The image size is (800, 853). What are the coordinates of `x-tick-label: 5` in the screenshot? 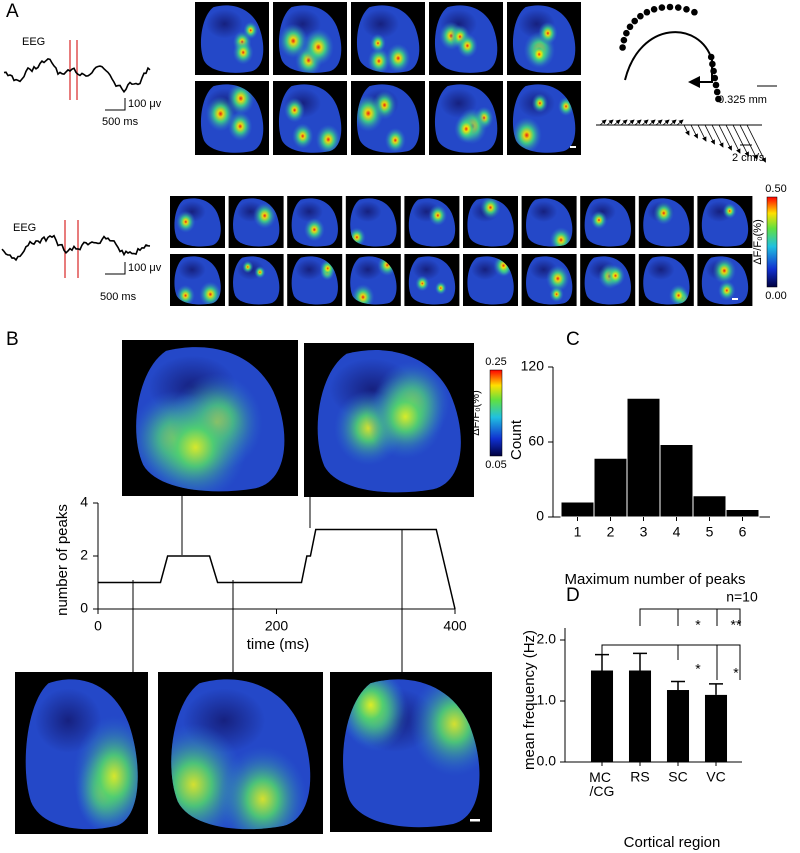 It's located at (710, 532).